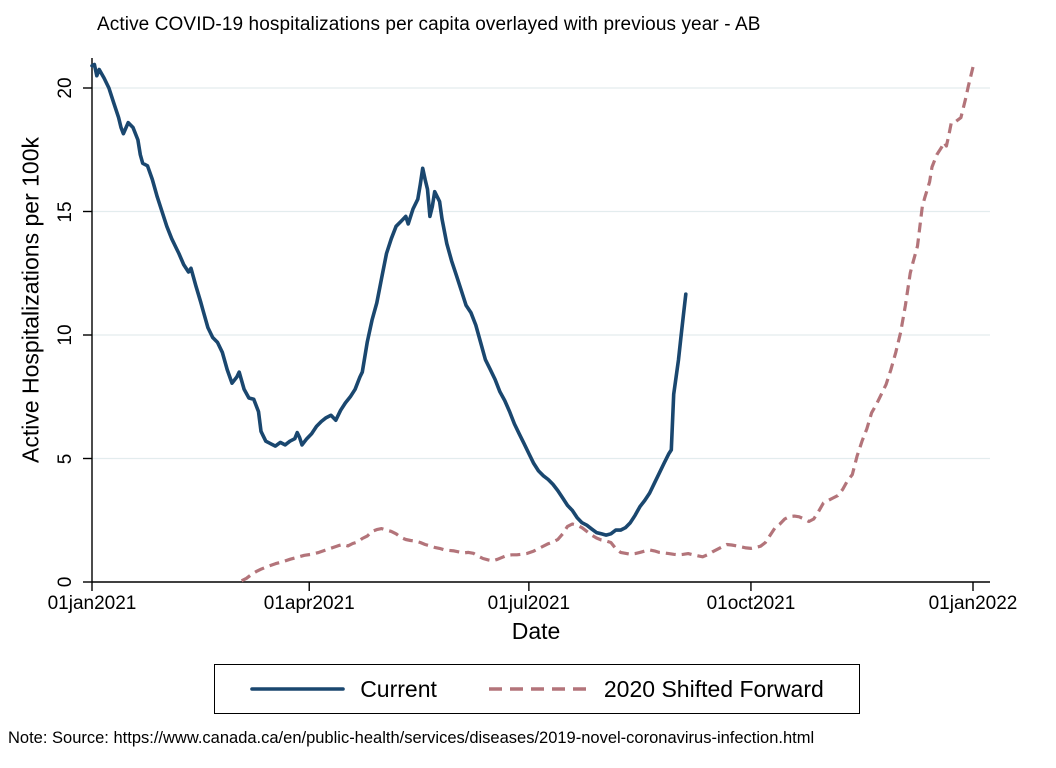 The image size is (1056, 768). I want to click on x-axis-title: Date, so click(536, 631).